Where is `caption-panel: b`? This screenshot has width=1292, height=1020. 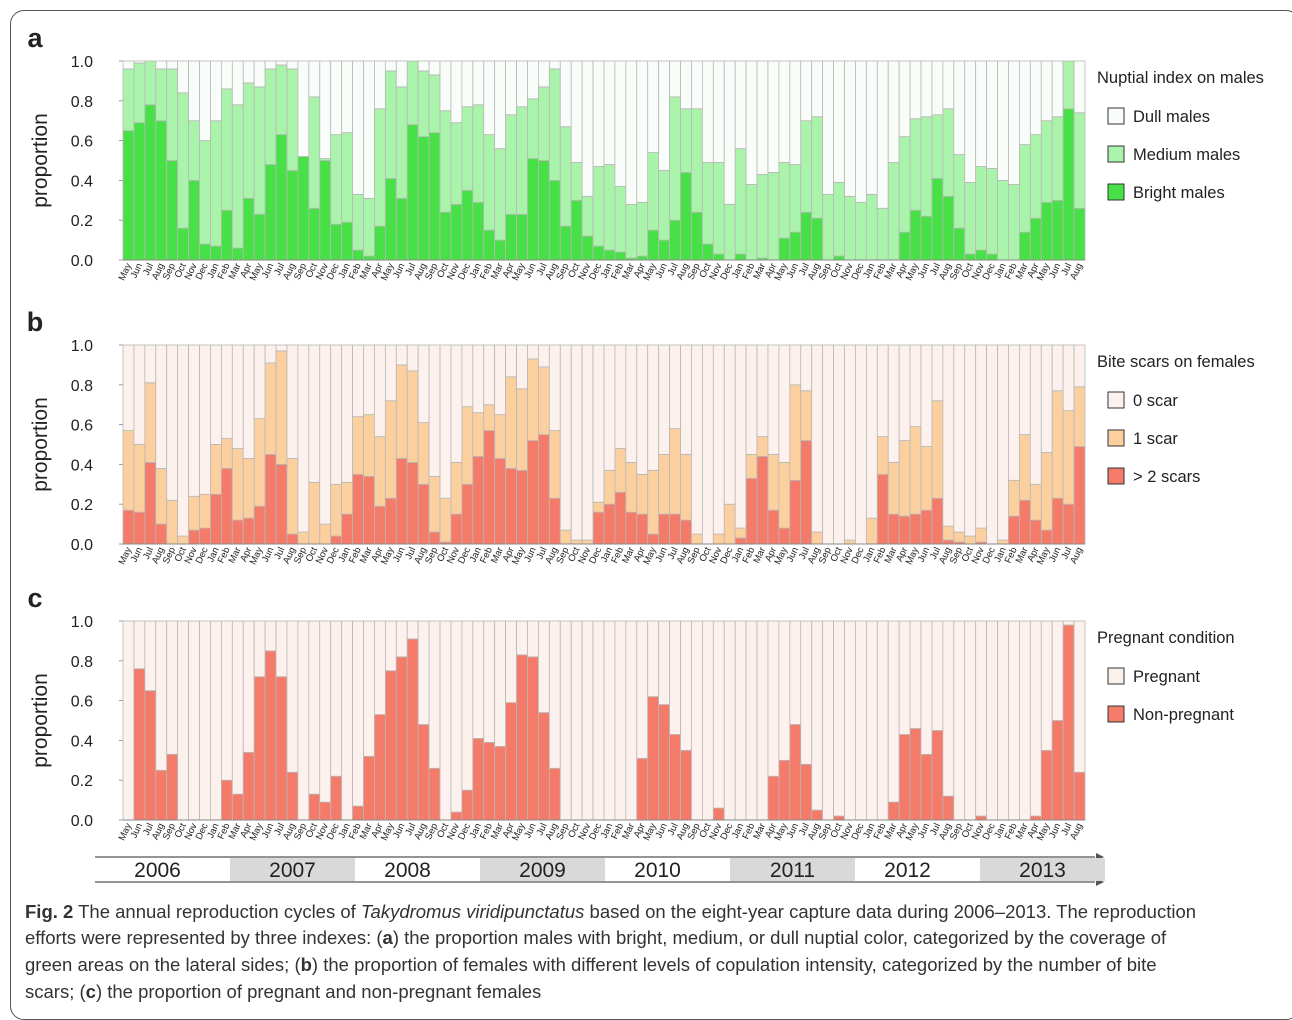 caption-panel: b is located at coordinates (306, 964).